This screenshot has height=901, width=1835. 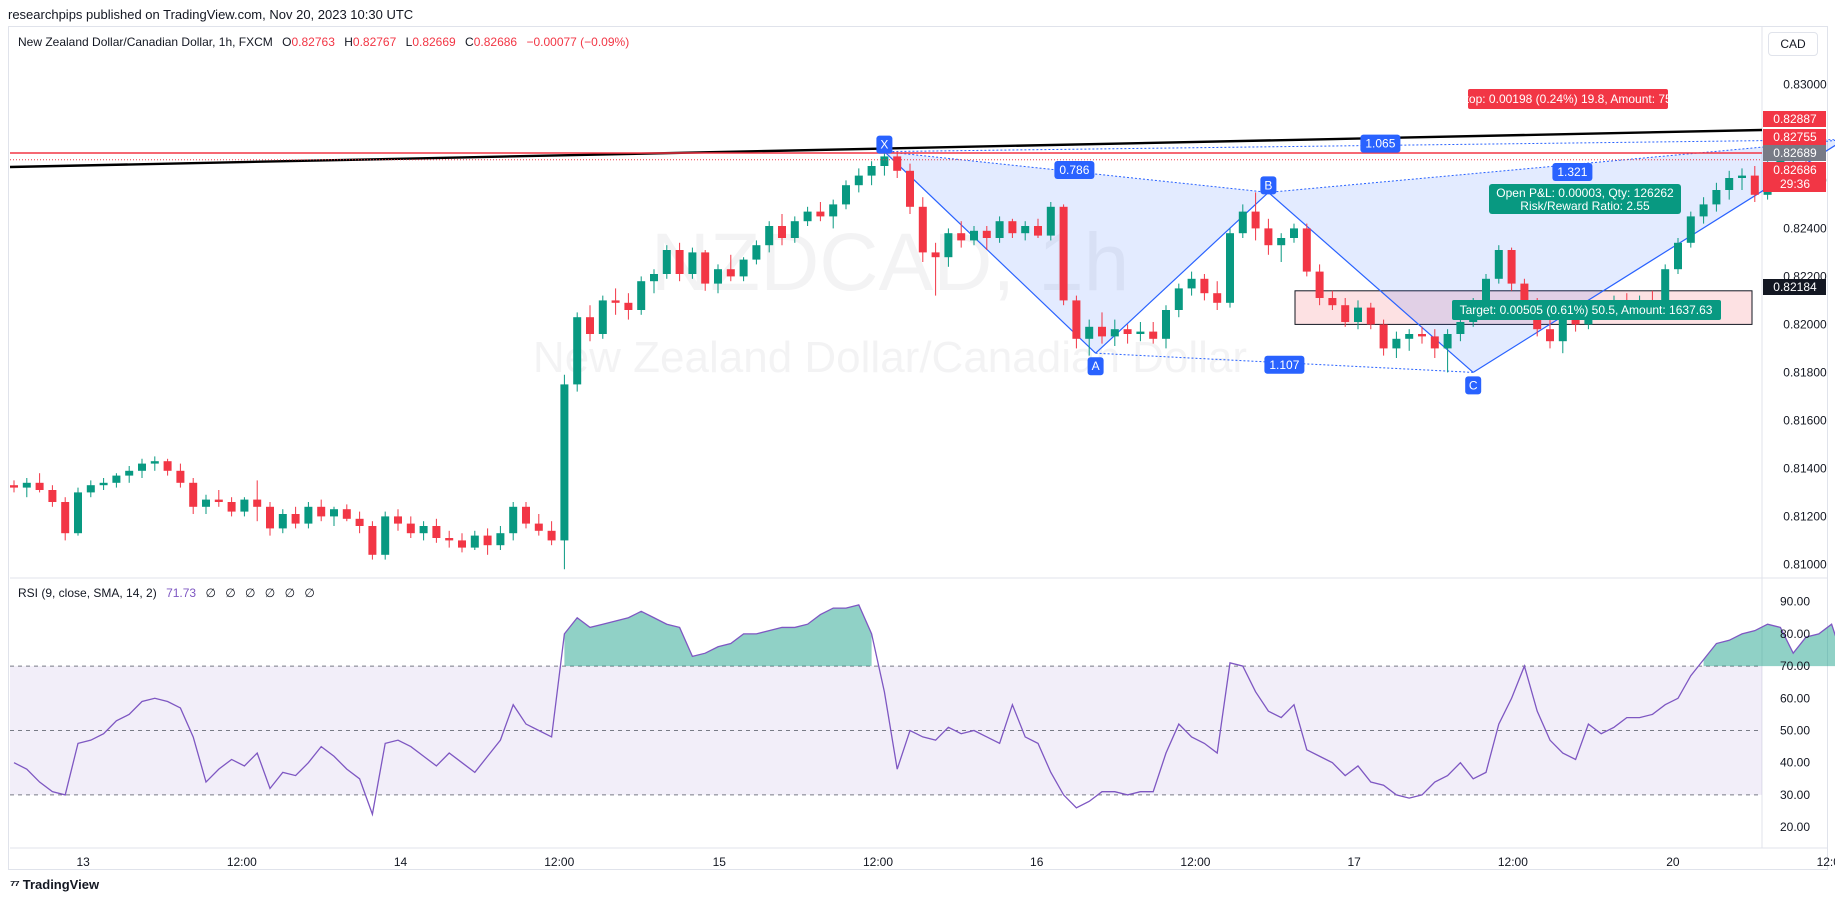 What do you see at coordinates (1795, 666) in the screenshot?
I see `rsi-tick-label: 70.00` at bounding box center [1795, 666].